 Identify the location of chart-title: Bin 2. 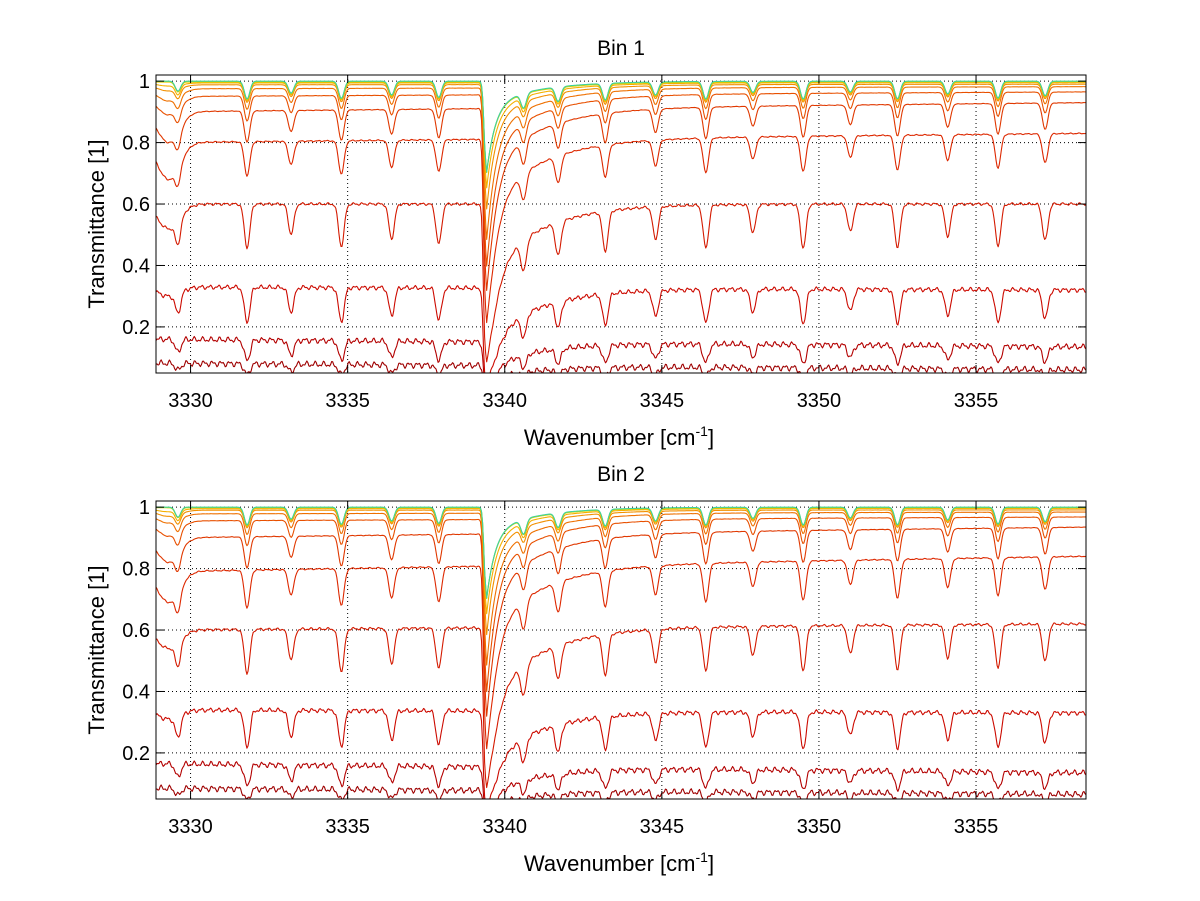
(621, 474).